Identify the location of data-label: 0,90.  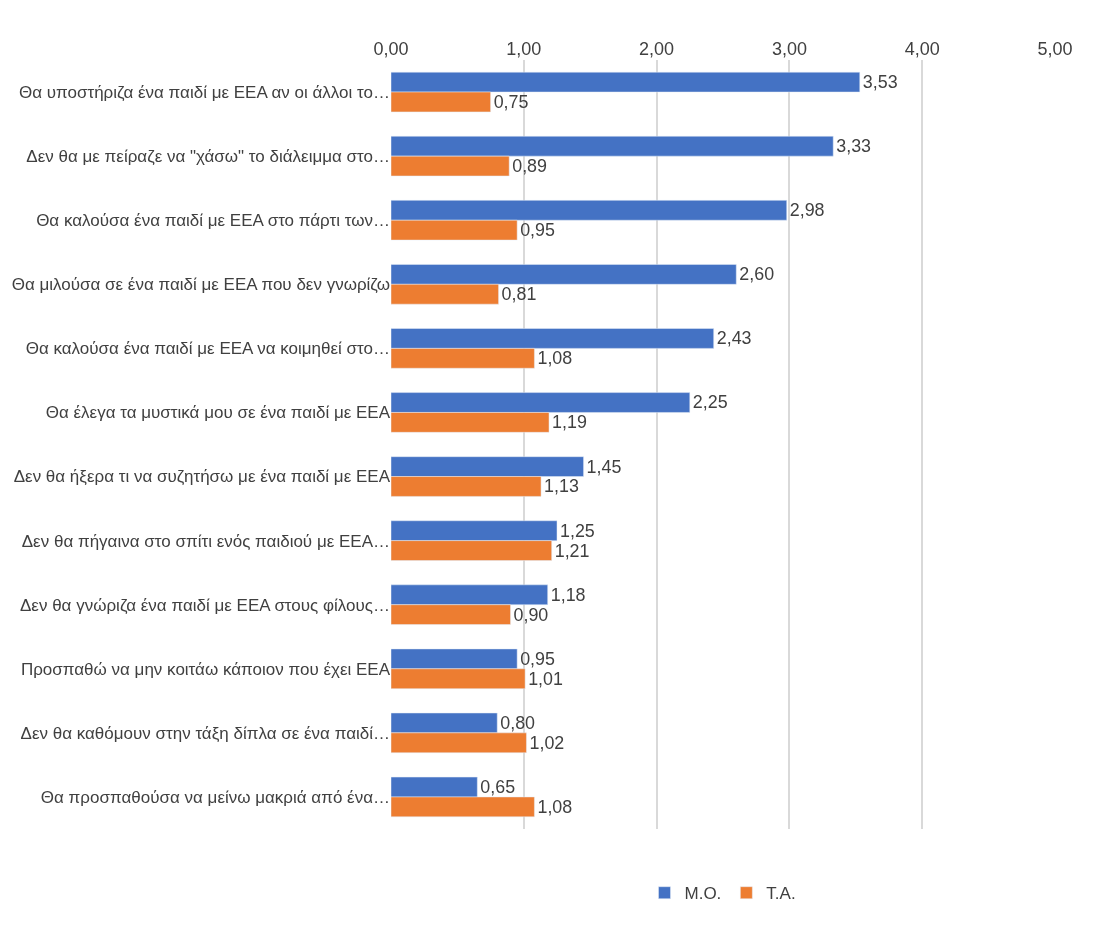
(531, 614).